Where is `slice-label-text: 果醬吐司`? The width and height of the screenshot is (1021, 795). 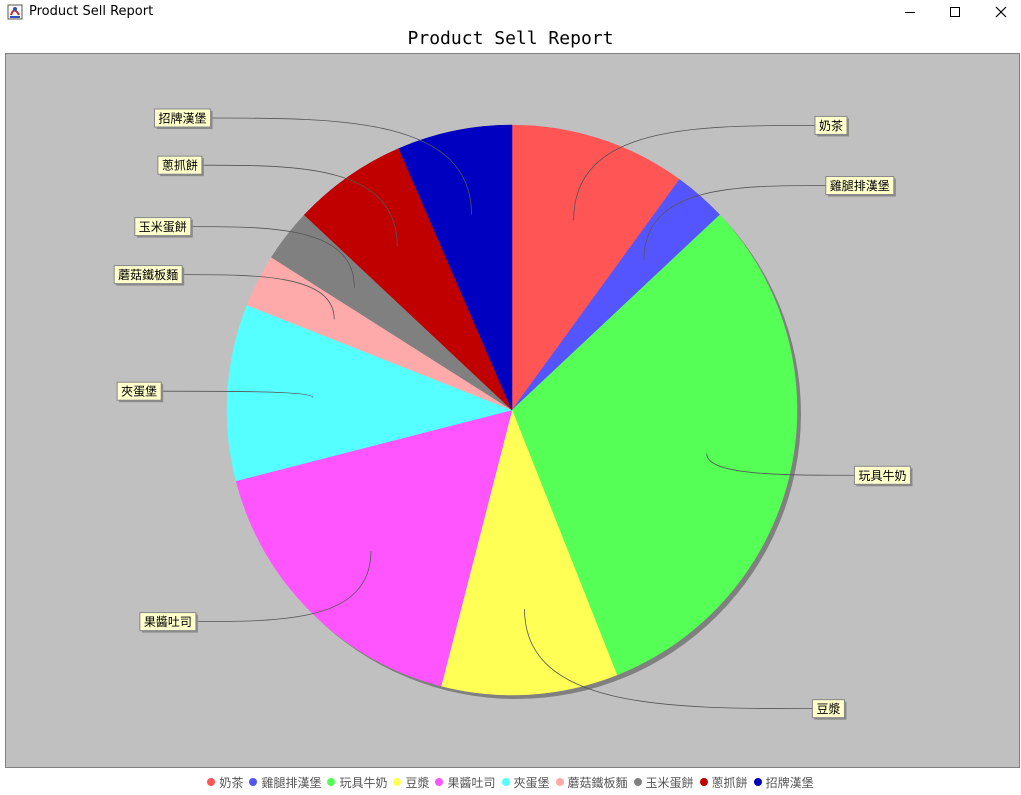
slice-label-text: 果醬吐司 is located at coordinates (168, 621).